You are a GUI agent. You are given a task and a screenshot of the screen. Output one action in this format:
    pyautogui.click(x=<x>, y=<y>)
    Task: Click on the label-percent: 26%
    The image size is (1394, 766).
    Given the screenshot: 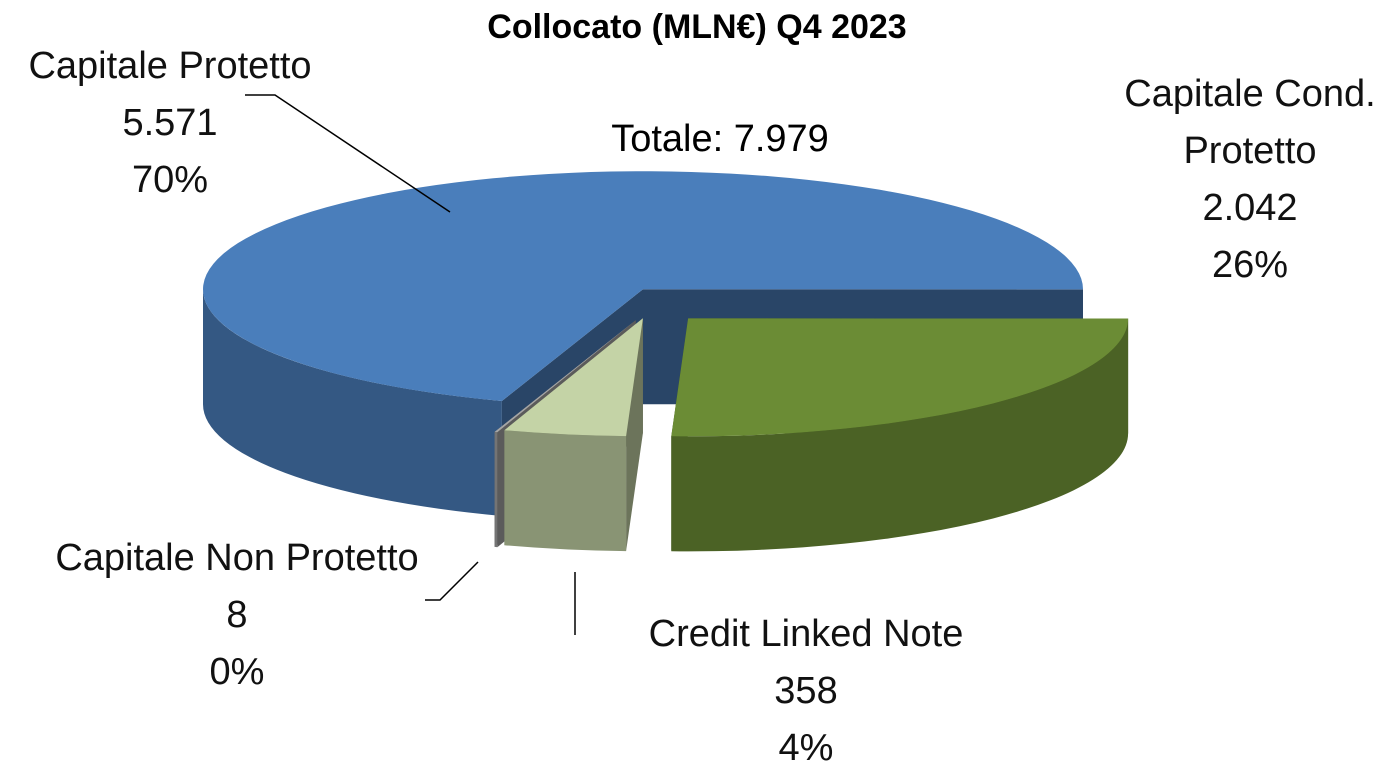 What is the action you would take?
    pyautogui.click(x=1250, y=265)
    